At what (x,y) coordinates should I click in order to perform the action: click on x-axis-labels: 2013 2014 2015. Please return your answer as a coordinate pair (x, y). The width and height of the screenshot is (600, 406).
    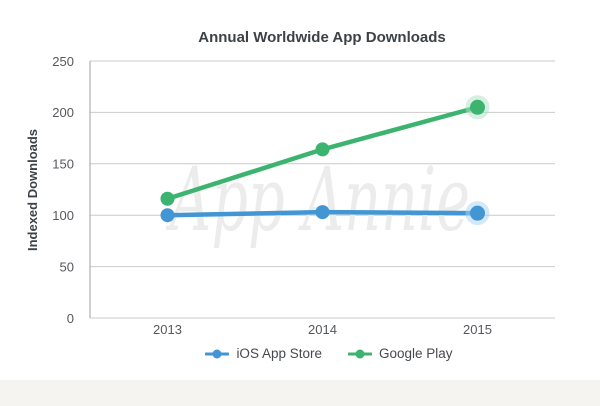
    Looking at the image, I should click on (322, 329).